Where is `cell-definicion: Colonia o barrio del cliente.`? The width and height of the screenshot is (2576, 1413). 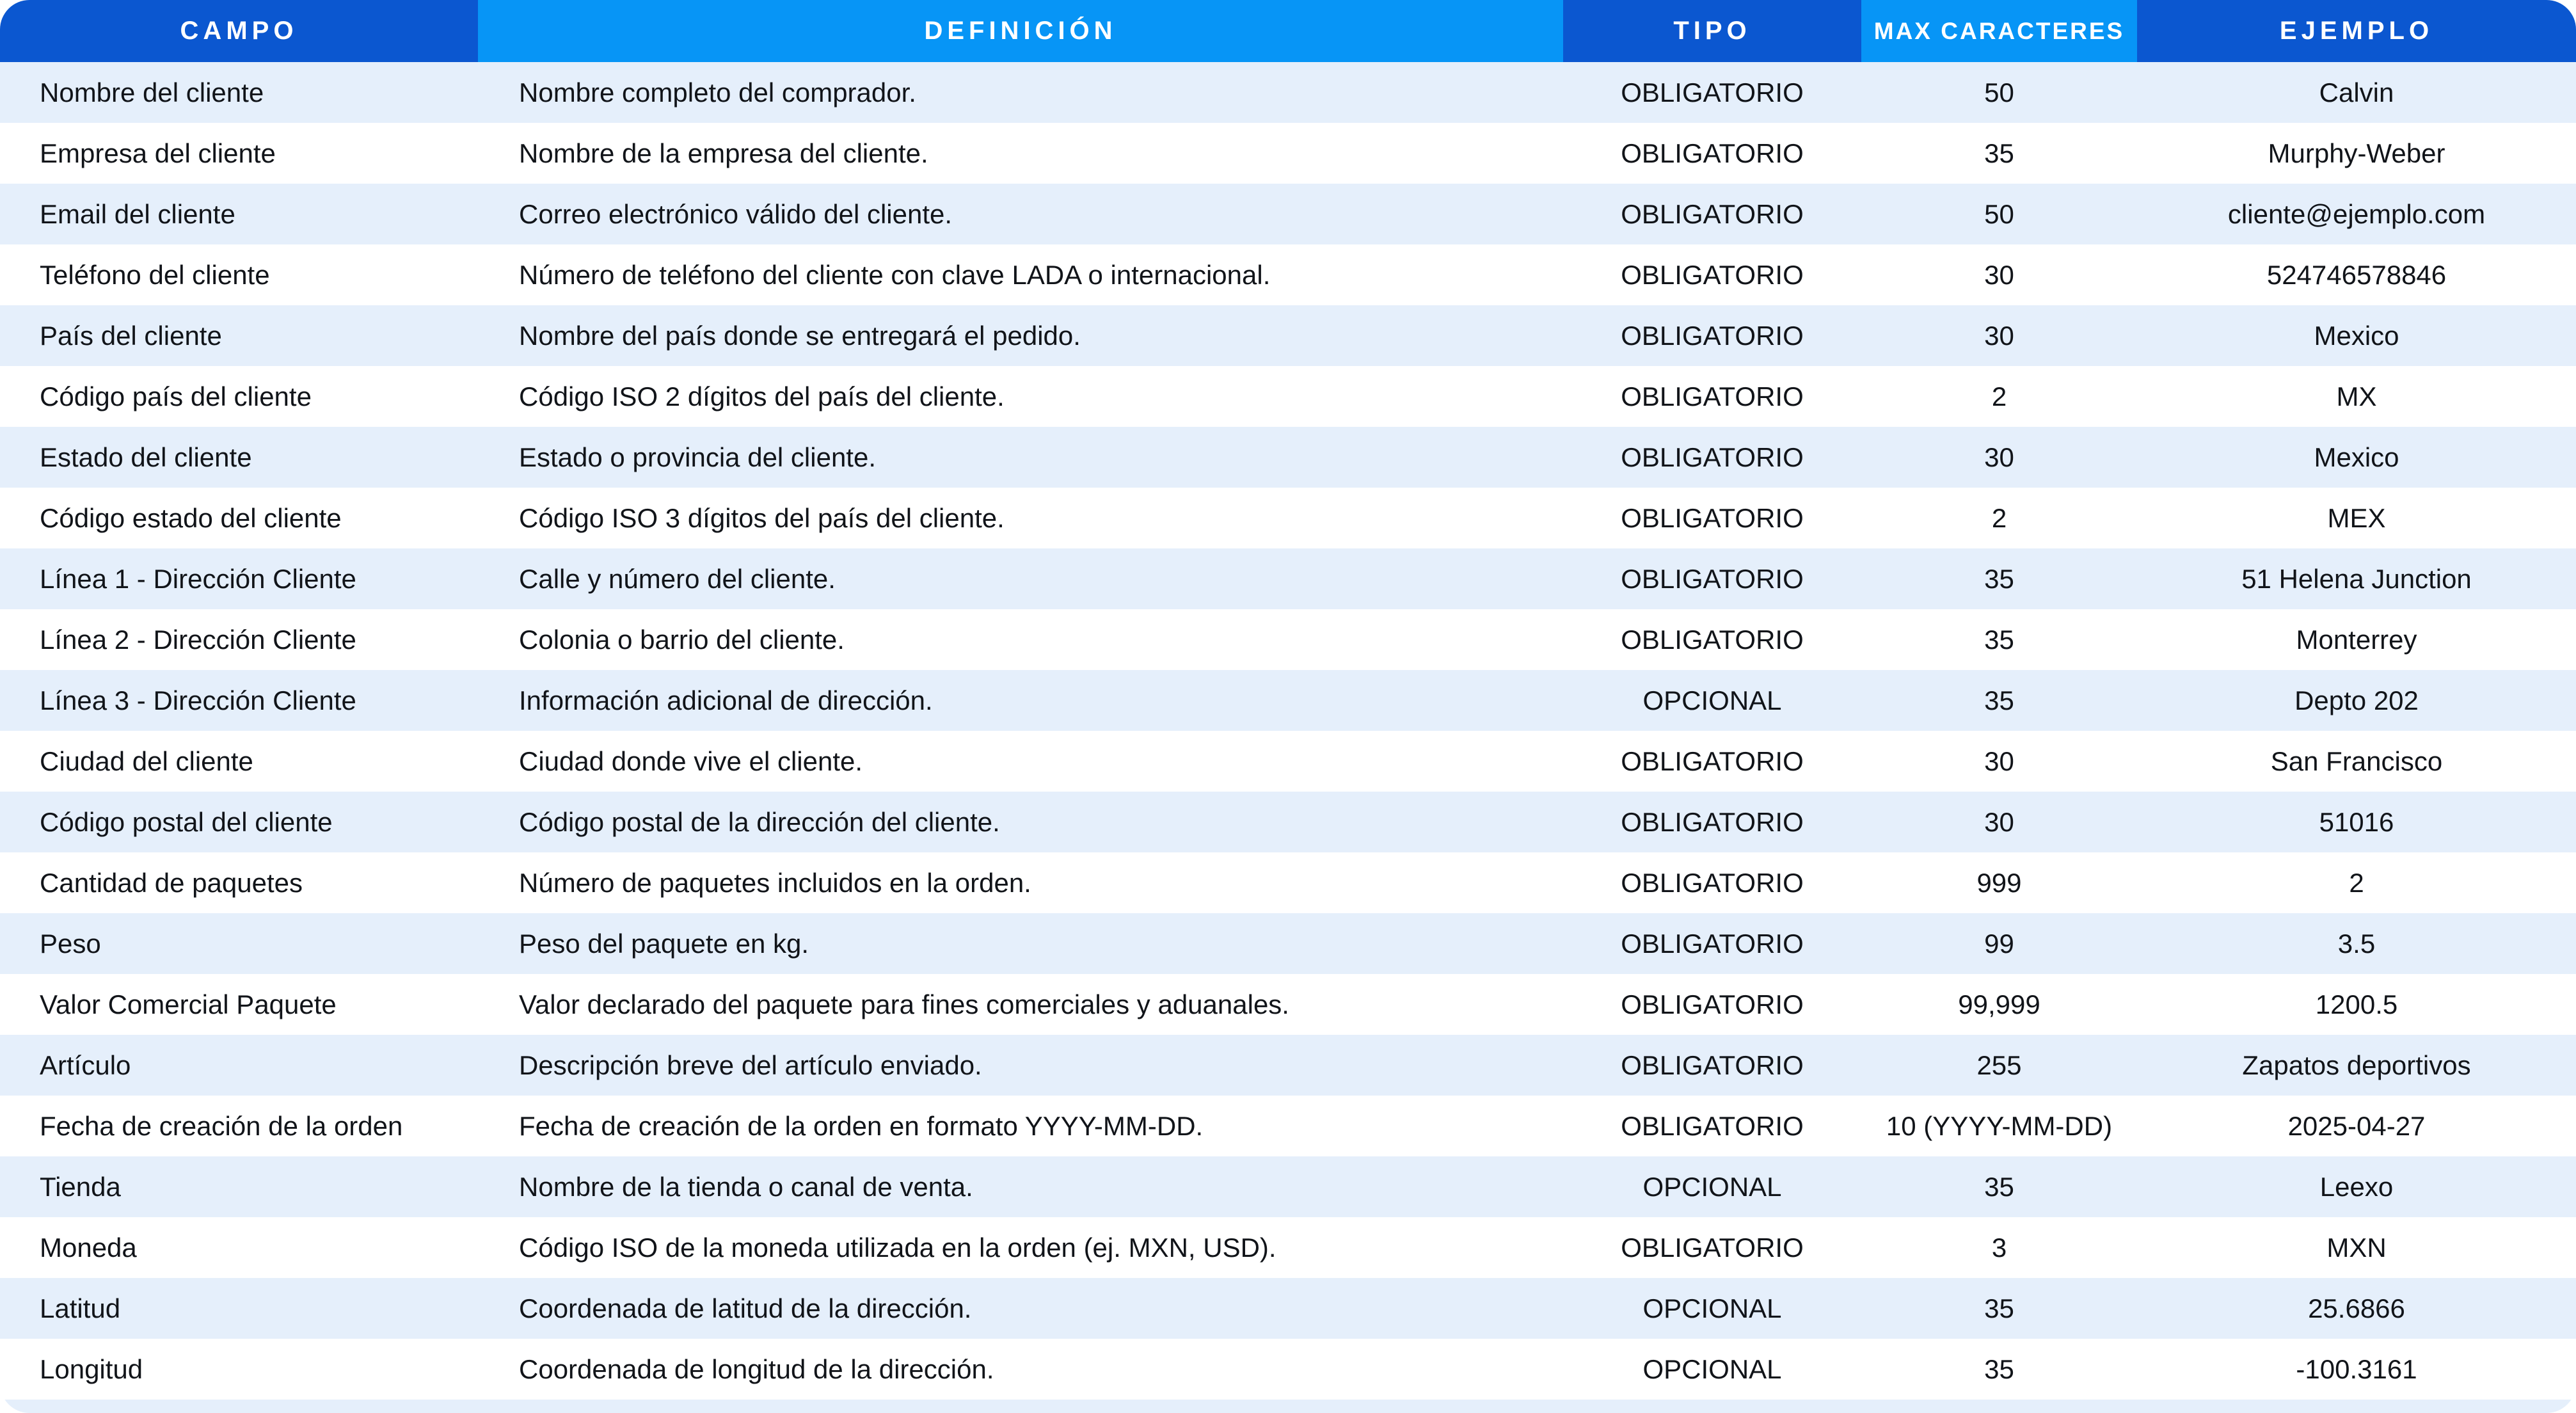
cell-definicion: Colonia o barrio del cliente. is located at coordinates (682, 640).